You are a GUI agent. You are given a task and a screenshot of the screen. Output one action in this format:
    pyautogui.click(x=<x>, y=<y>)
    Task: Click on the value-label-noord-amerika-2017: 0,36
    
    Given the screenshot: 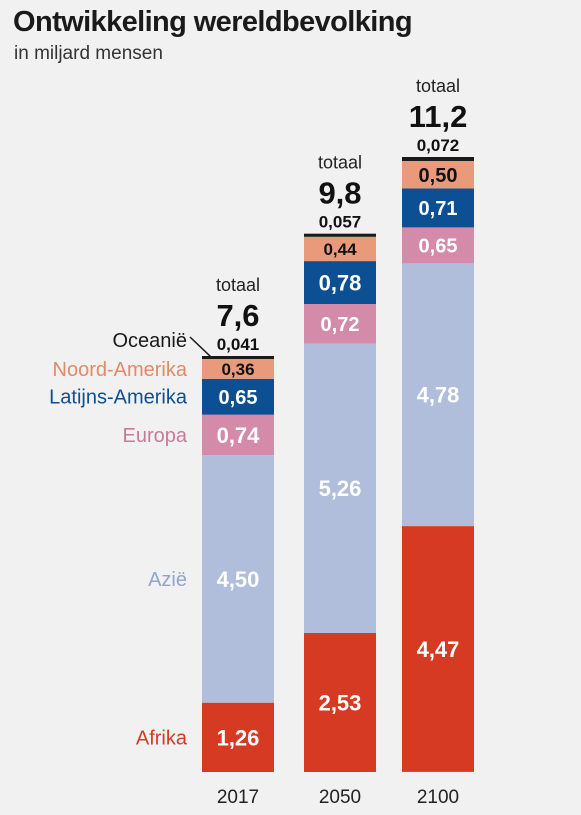 What is the action you would take?
    pyautogui.click(x=237, y=369)
    